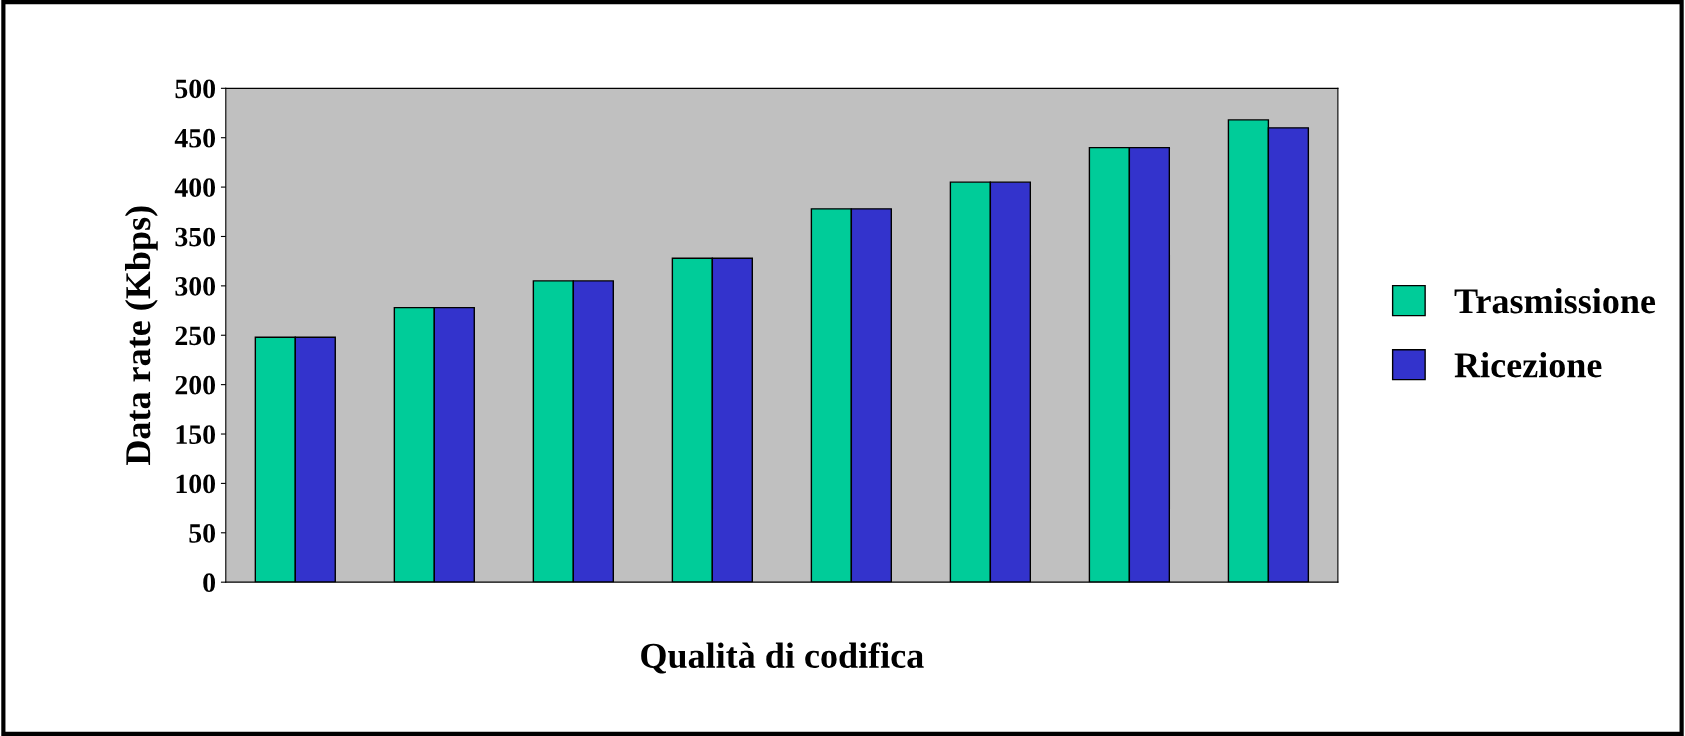 Image resolution: width=1685 pixels, height=736 pixels. What do you see at coordinates (196, 484) in the screenshot?
I see `y-tick-label: 100` at bounding box center [196, 484].